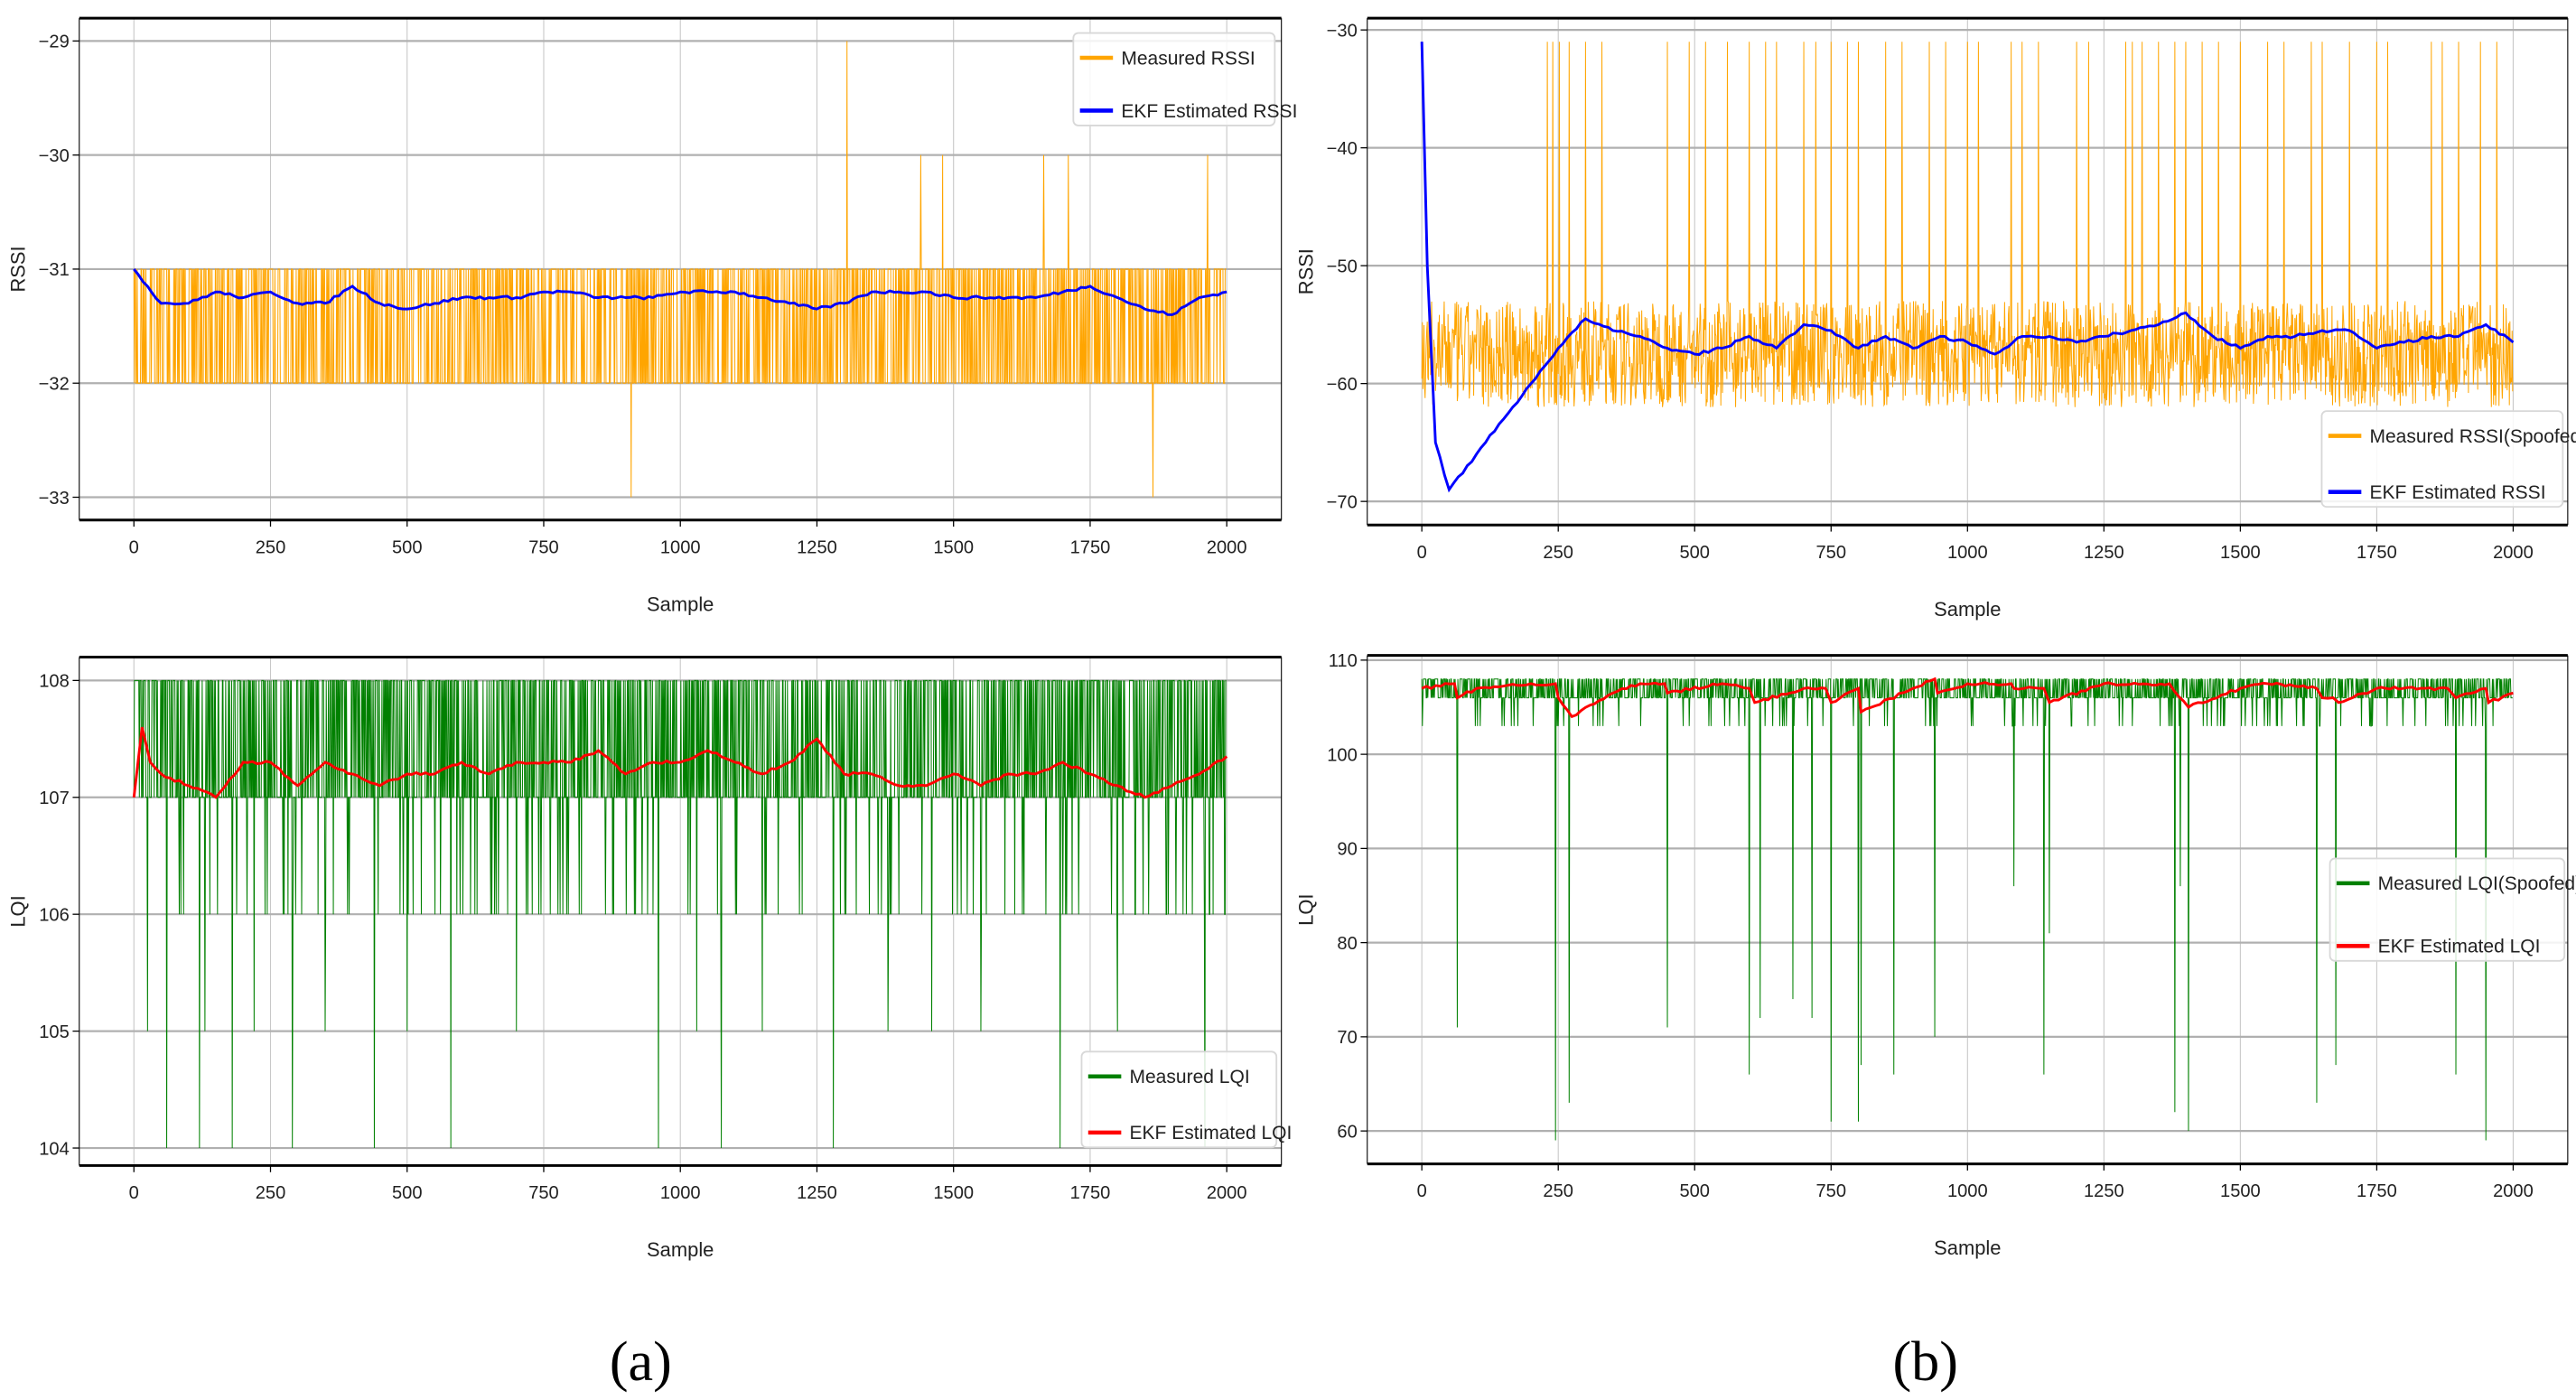  I want to click on y-tick-label: 80, so click(1347, 944).